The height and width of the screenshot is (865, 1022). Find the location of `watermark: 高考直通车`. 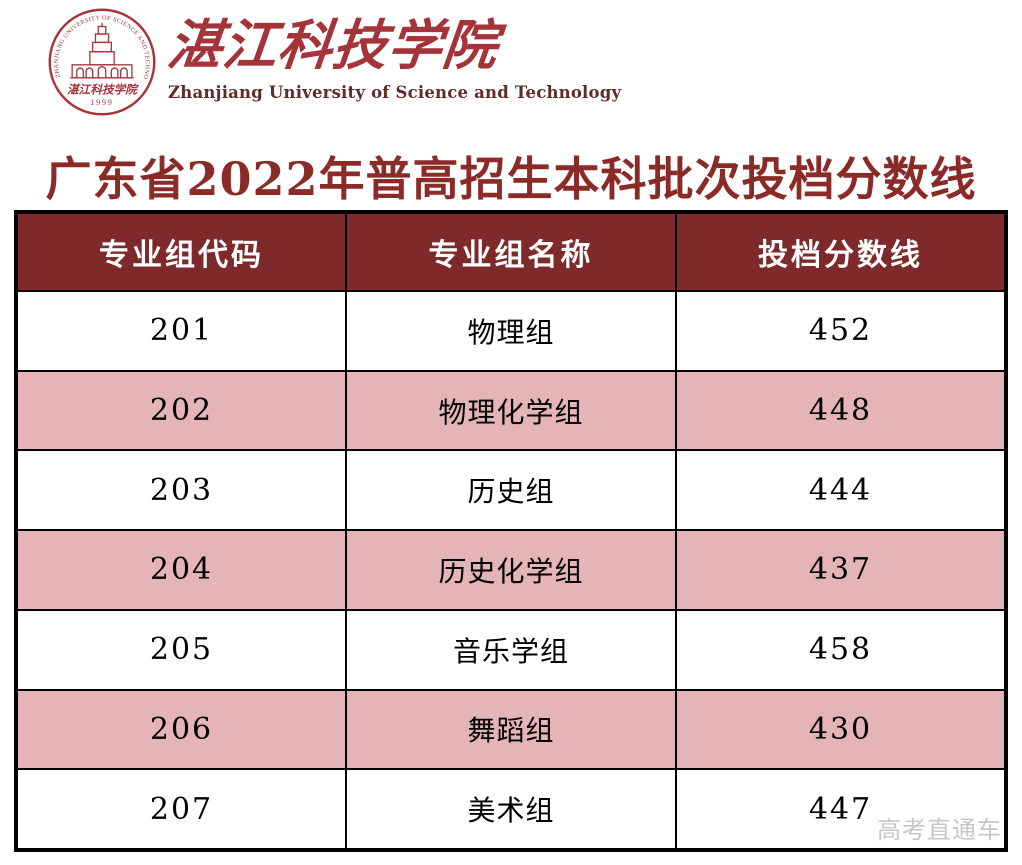

watermark: 高考直通车 is located at coordinates (939, 830).